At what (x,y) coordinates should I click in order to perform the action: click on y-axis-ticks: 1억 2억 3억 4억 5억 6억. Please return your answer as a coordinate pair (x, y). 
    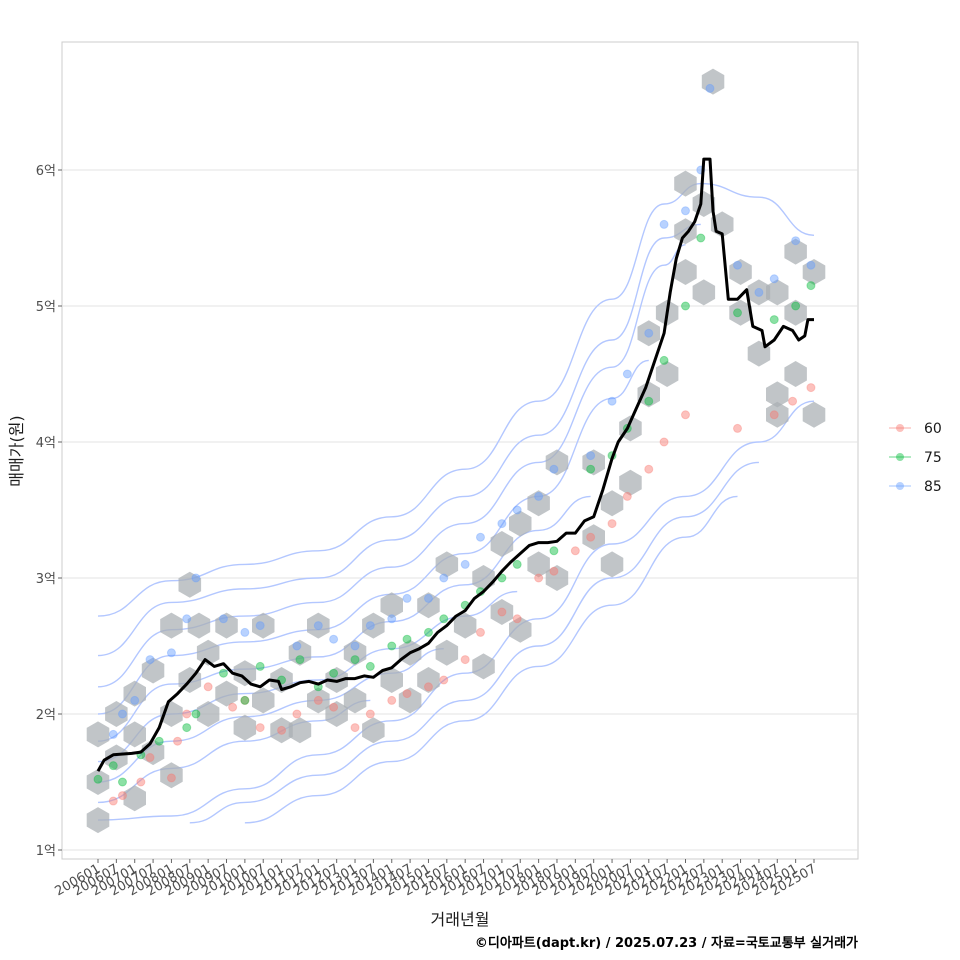
    Looking at the image, I should click on (49, 511).